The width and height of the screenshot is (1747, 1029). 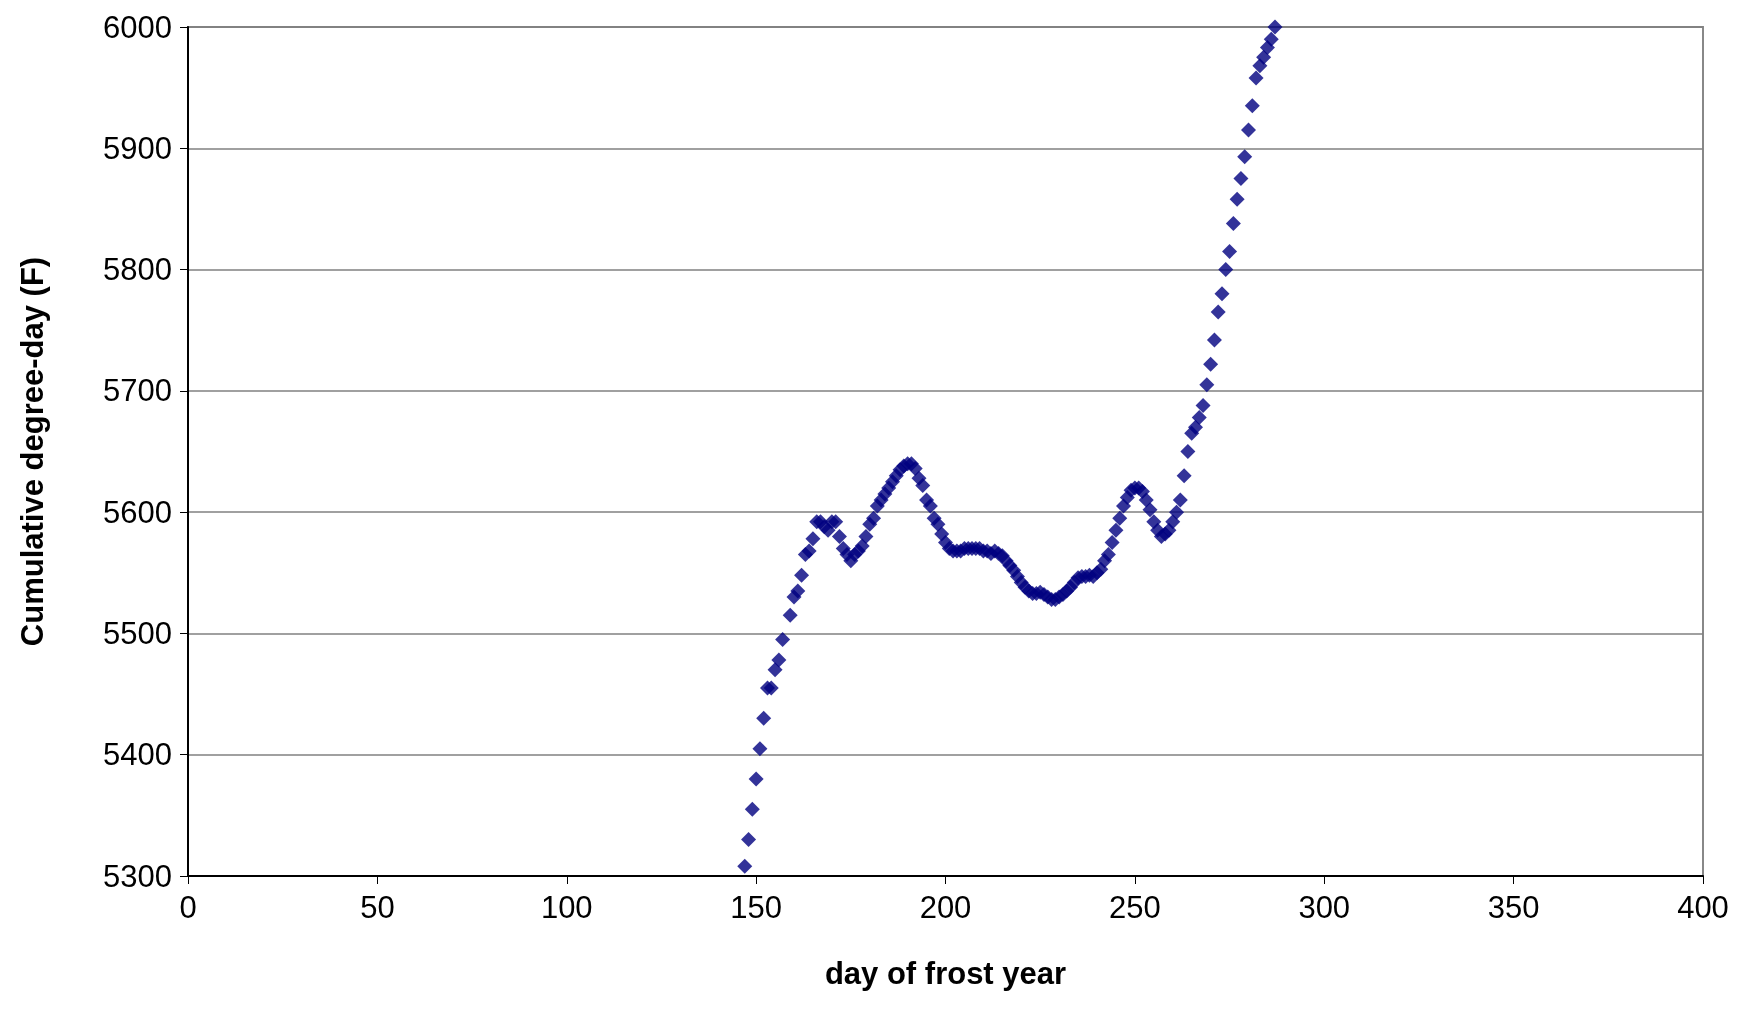 I want to click on x-tick-label: 150, so click(x=756, y=907).